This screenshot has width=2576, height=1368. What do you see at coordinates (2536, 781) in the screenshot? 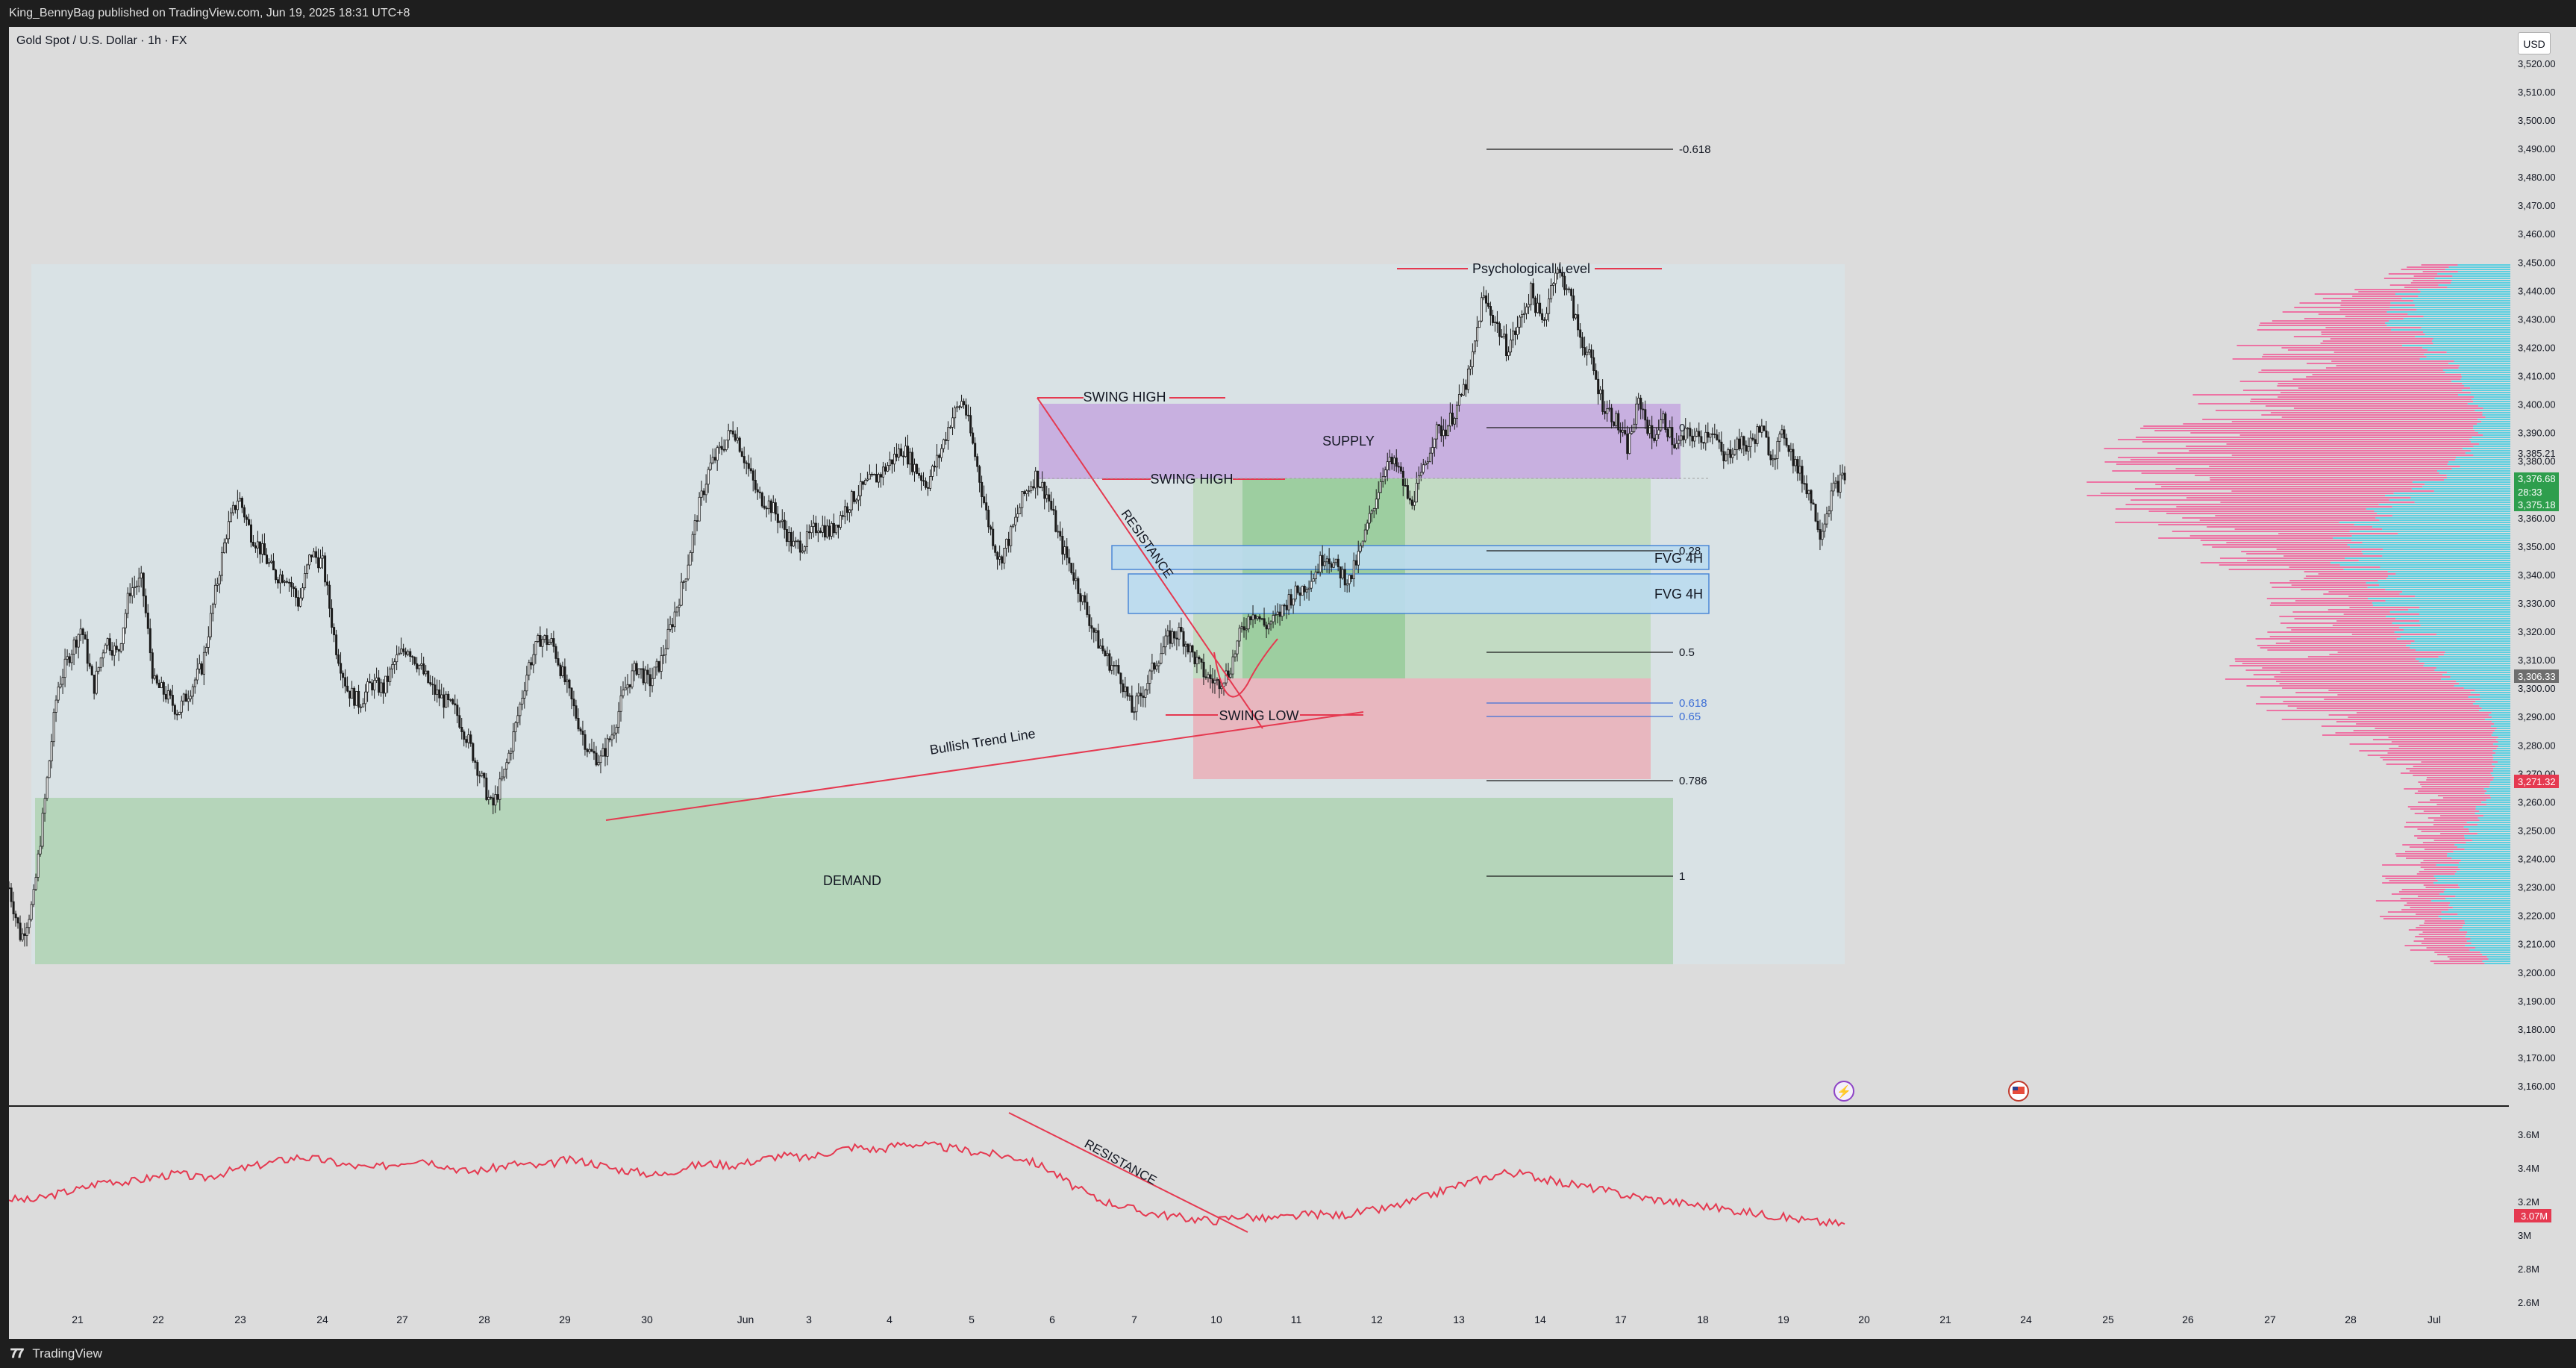
I see `low-price-badge` at bounding box center [2536, 781].